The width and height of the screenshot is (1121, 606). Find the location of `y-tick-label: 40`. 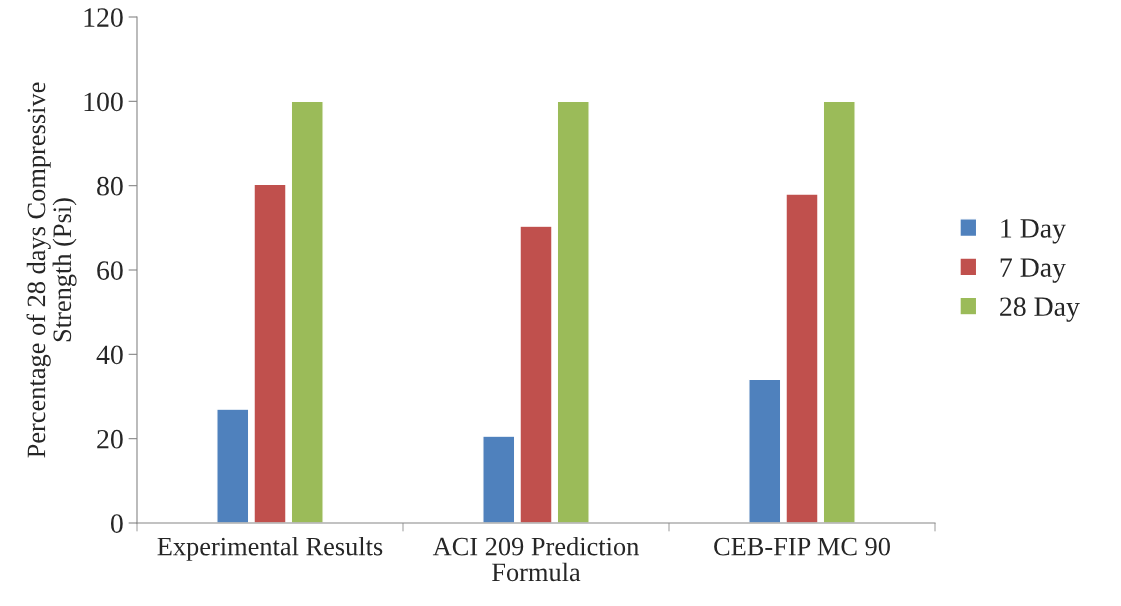

y-tick-label: 40 is located at coordinates (109, 355).